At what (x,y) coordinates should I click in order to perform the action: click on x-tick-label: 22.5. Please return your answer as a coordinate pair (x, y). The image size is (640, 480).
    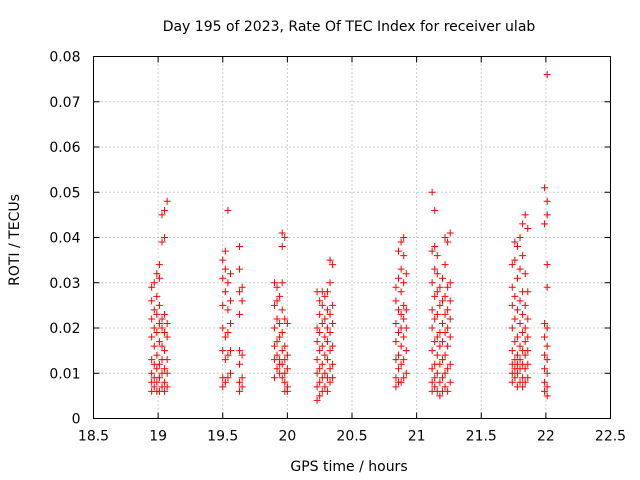
    Looking at the image, I should click on (610, 437).